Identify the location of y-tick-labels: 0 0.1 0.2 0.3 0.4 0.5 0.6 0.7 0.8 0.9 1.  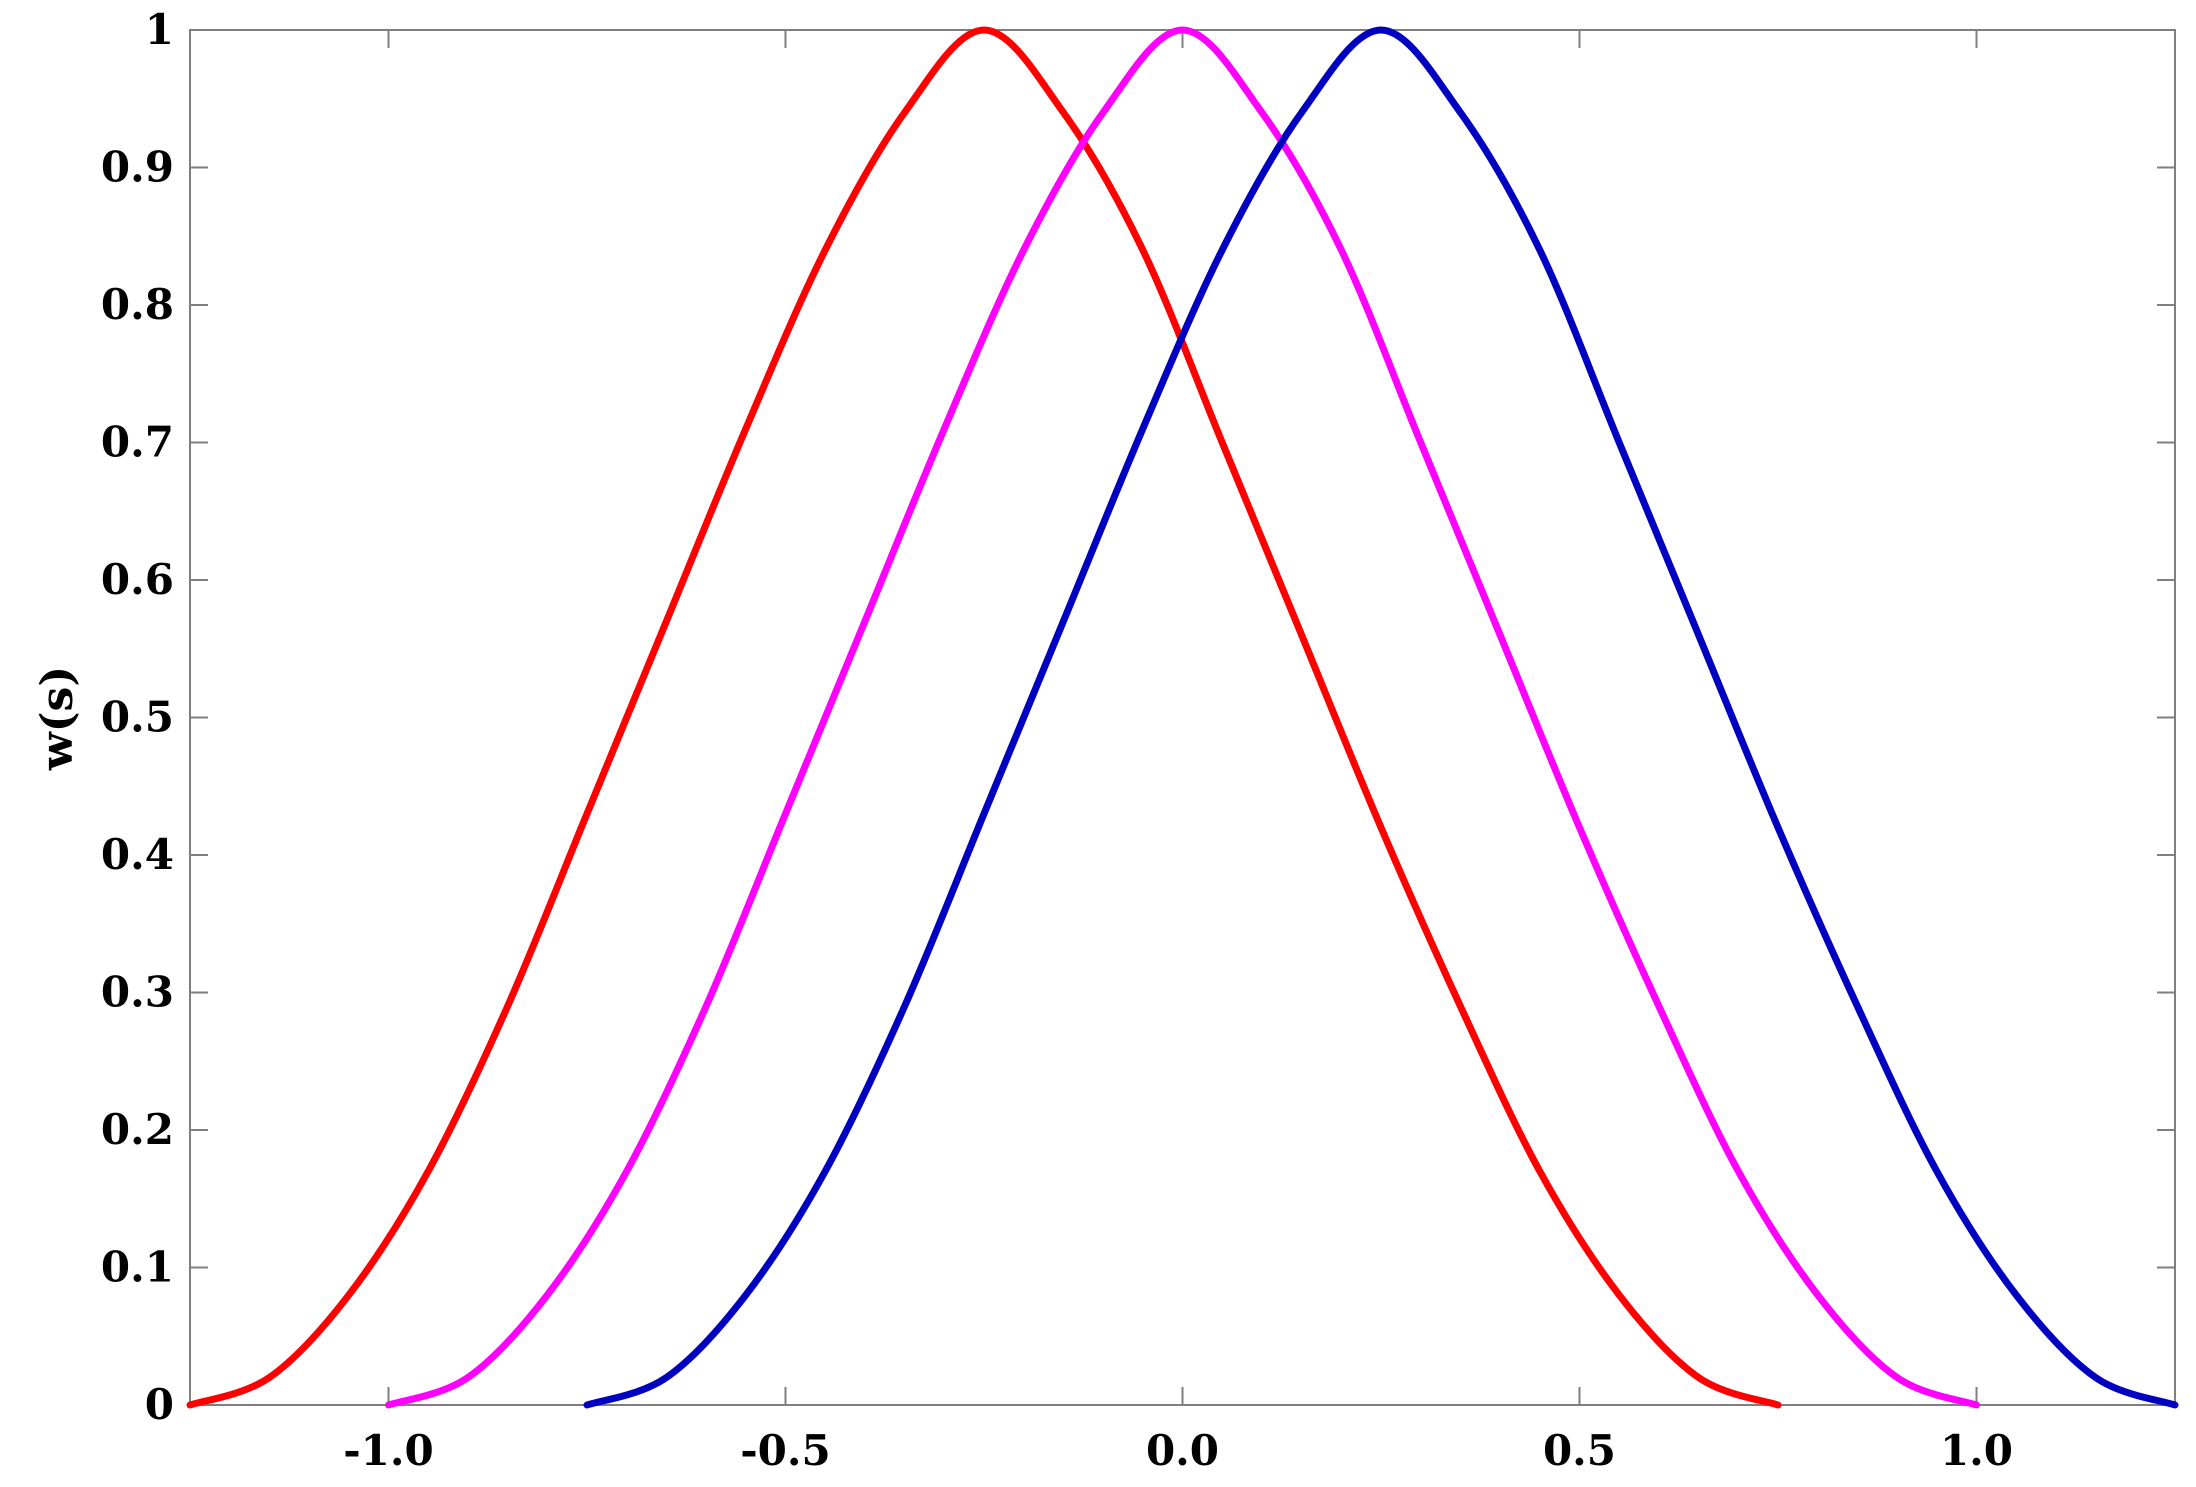
(137, 717).